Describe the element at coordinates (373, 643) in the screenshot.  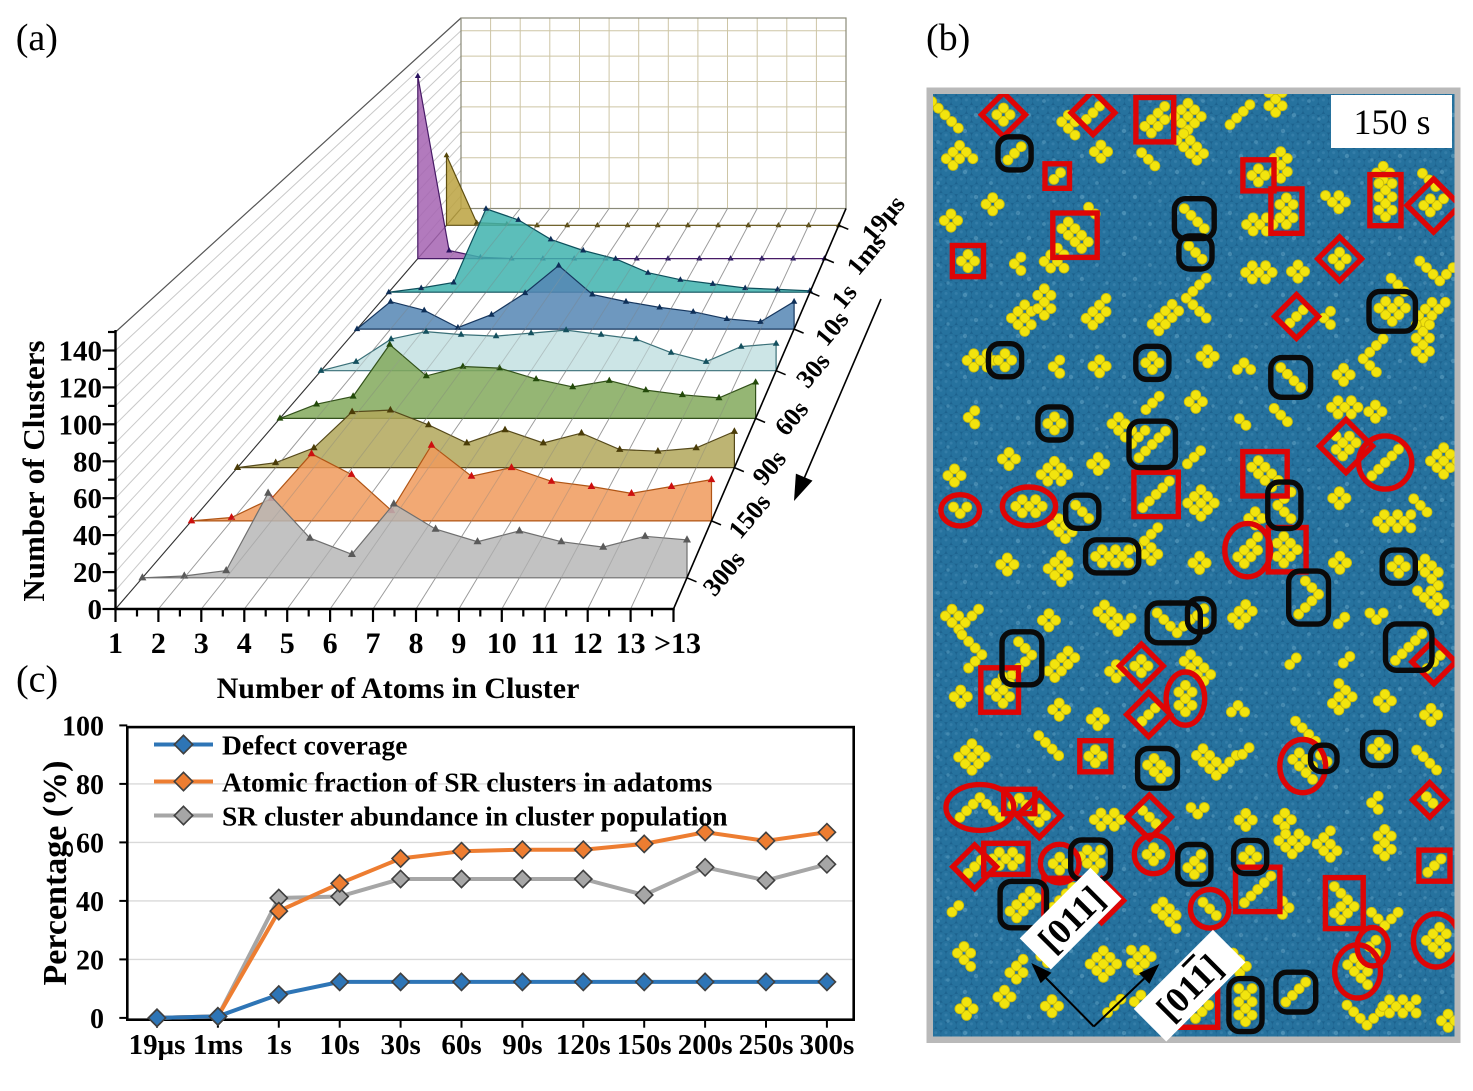
I see `svg-text: 7` at that location.